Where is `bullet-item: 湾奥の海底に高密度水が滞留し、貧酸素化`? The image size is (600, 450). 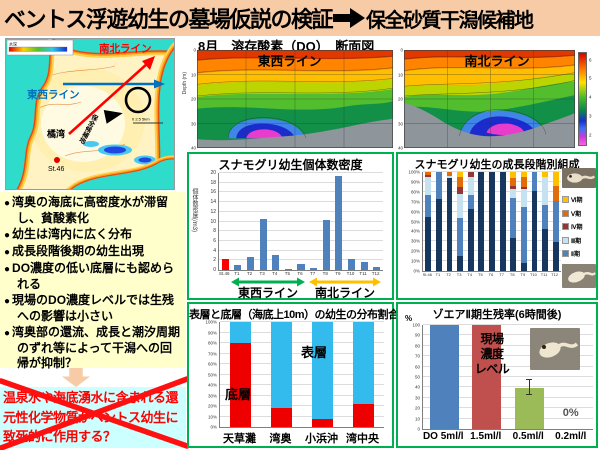 bullet-item: 湾奥の海底に高密度水が滞留し、貧酸素化 is located at coordinates (94, 210).